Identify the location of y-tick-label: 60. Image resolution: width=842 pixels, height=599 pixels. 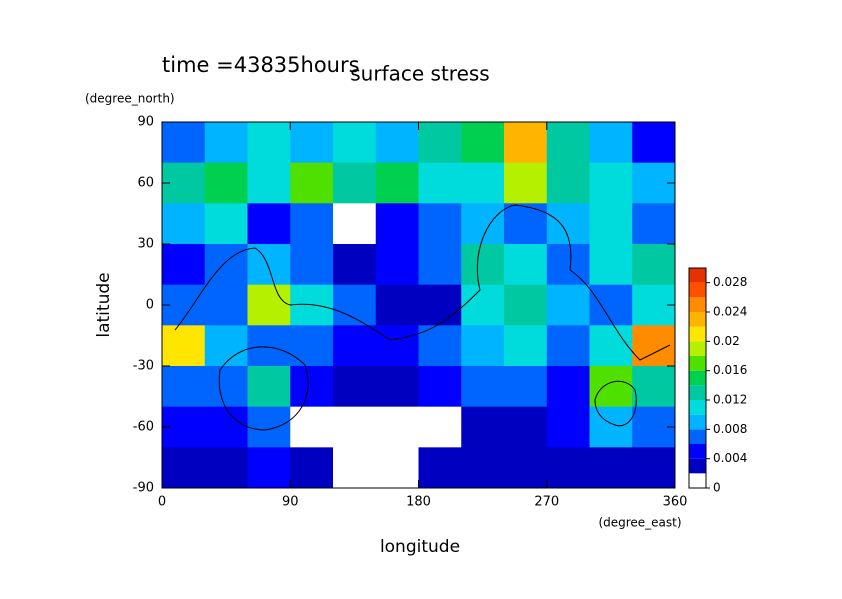
(145, 183).